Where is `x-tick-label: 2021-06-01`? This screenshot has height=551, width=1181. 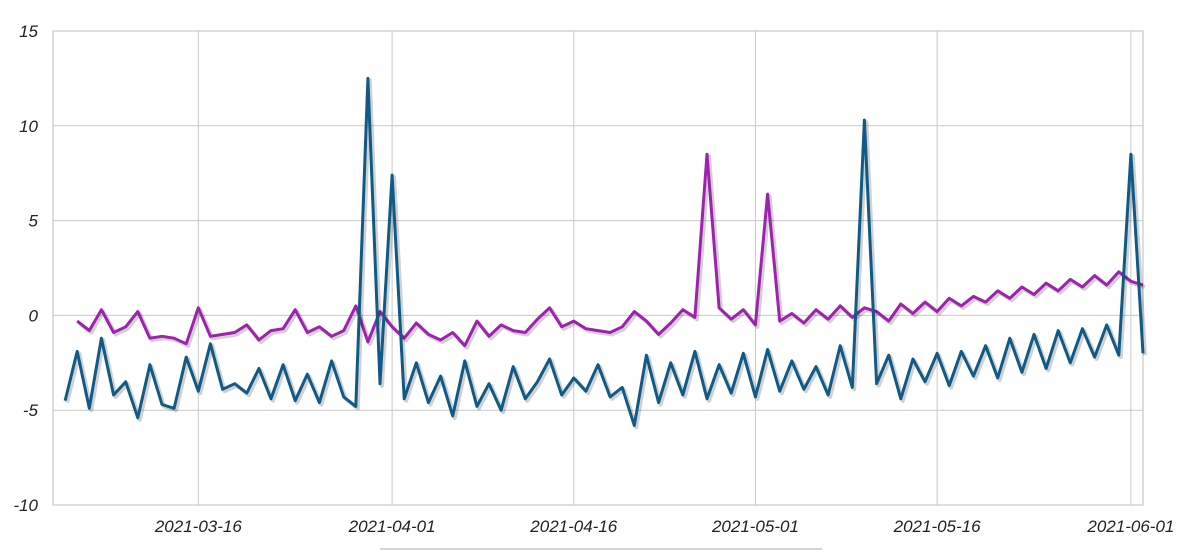 x-tick-label: 2021-06-01 is located at coordinates (1130, 526).